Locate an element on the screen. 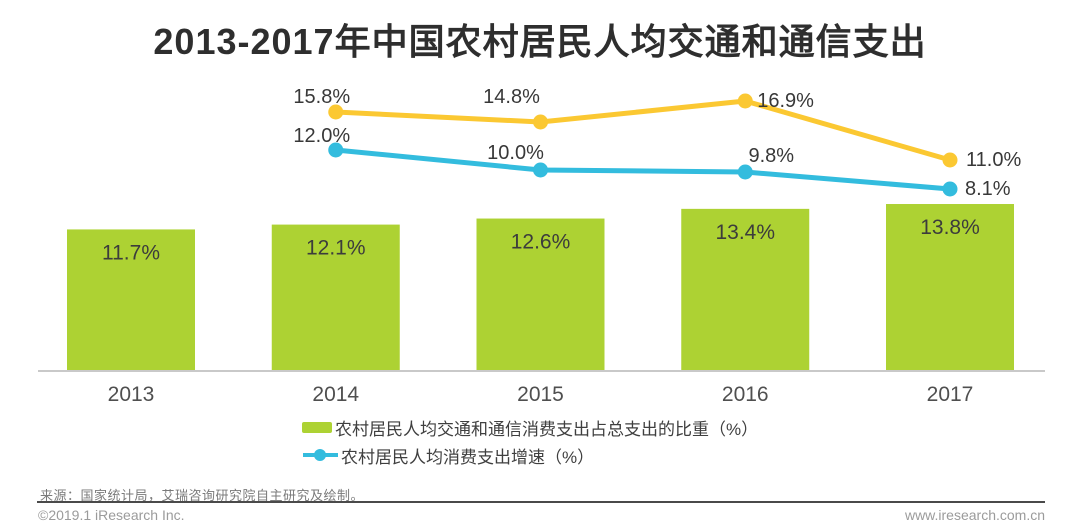 The width and height of the screenshot is (1080, 532). x-tick-label-2013: 2013 is located at coordinates (131, 394).